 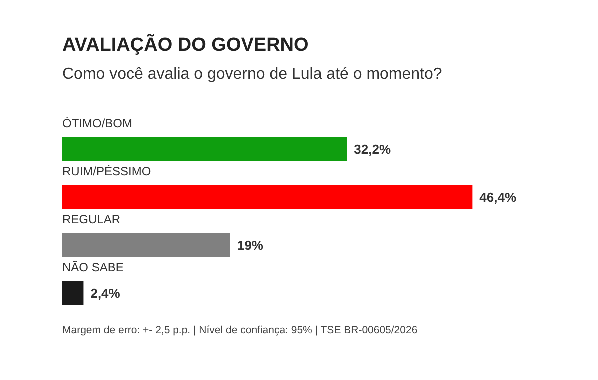 I want to click on y-tick-label: NÃO SABE, so click(x=93, y=267).